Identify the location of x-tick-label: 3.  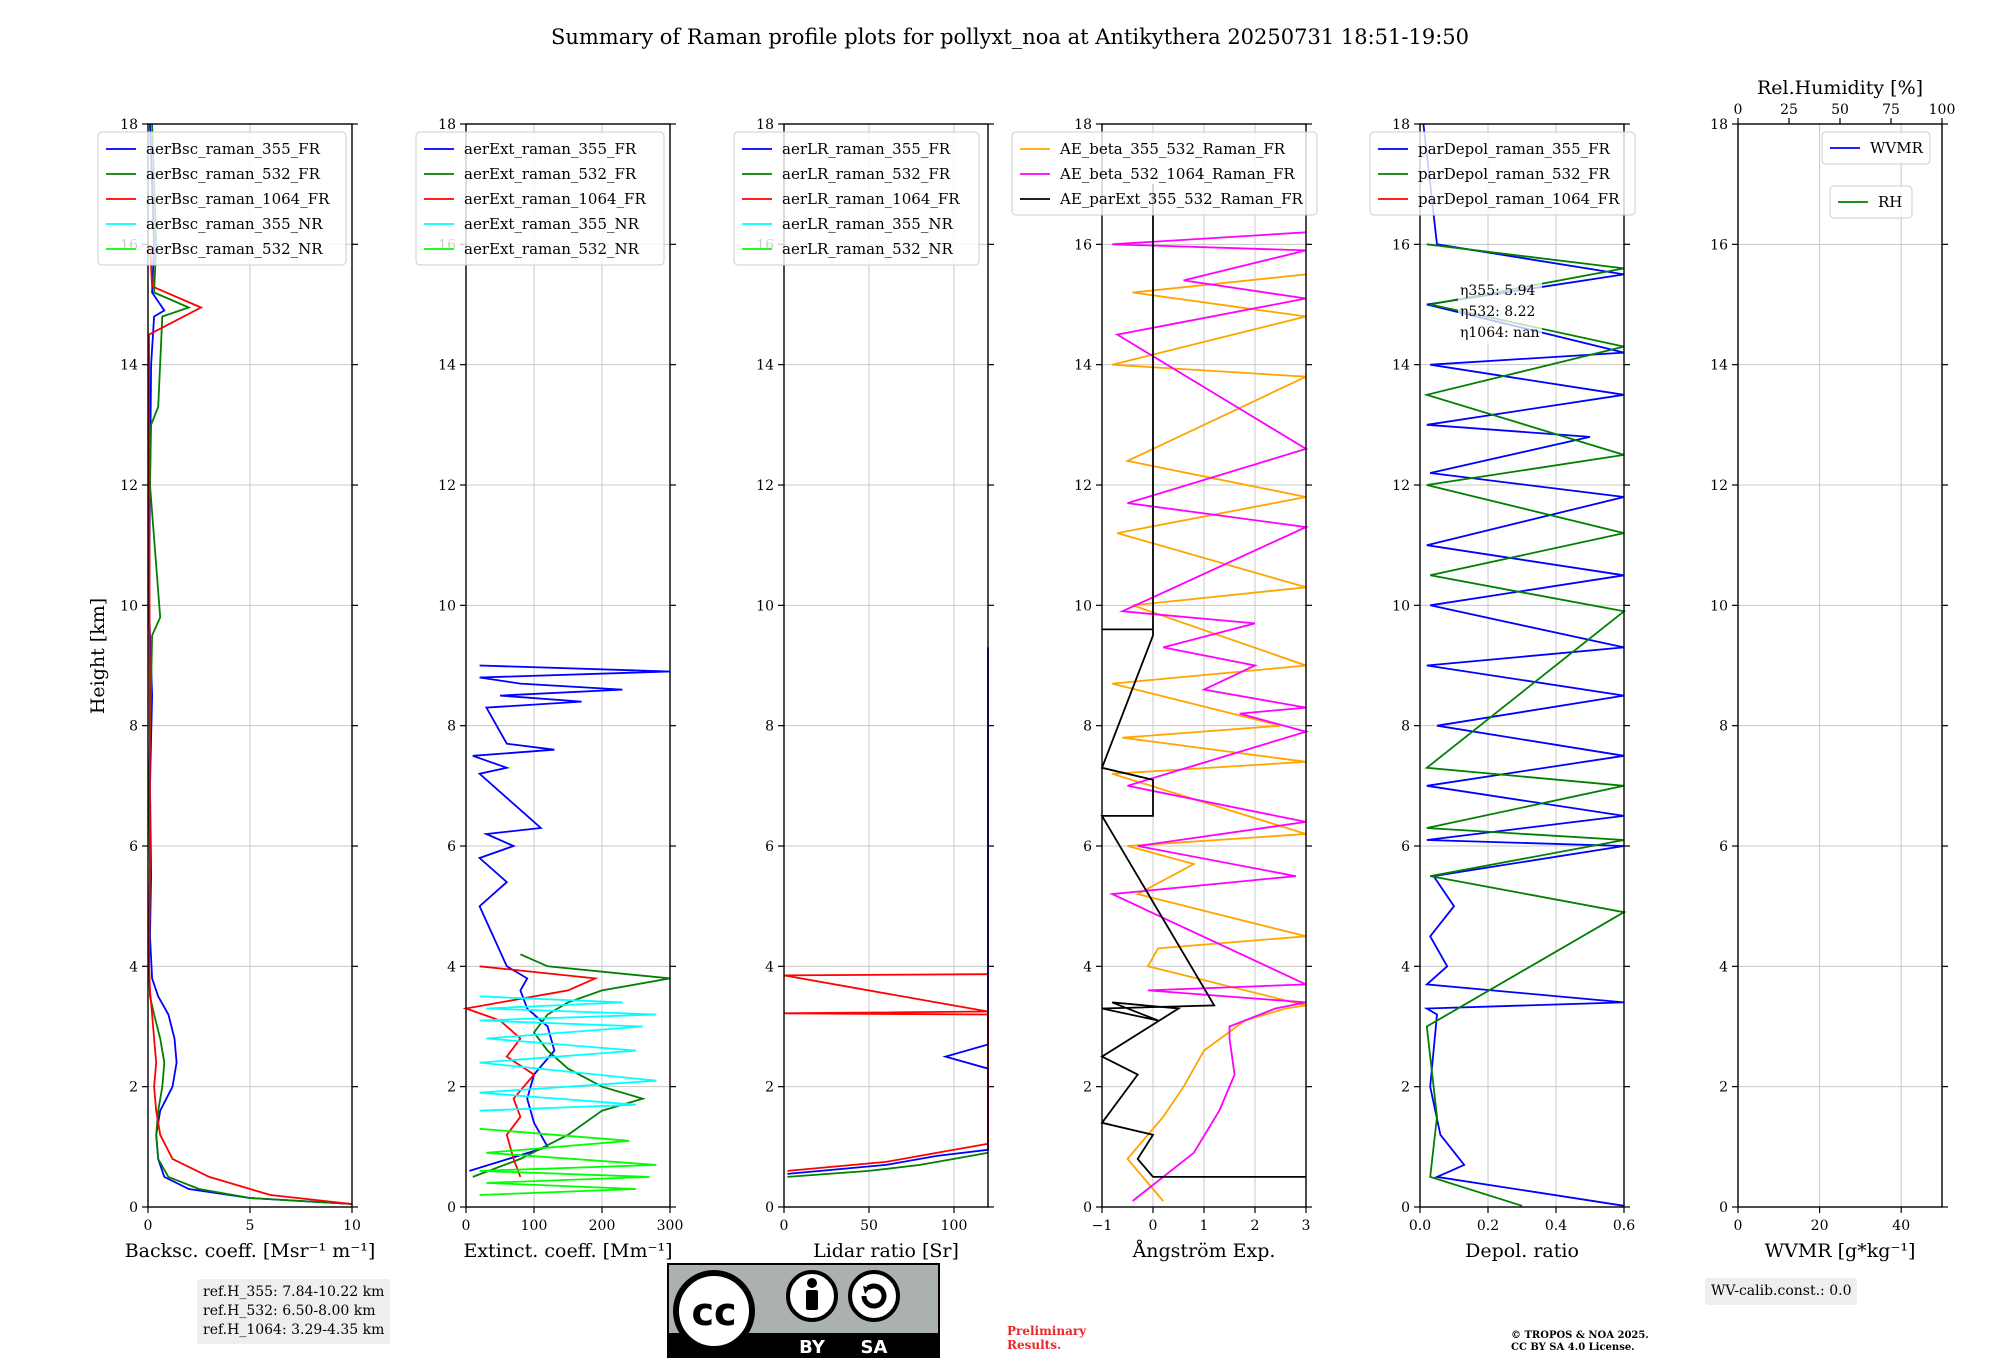
(1306, 1226).